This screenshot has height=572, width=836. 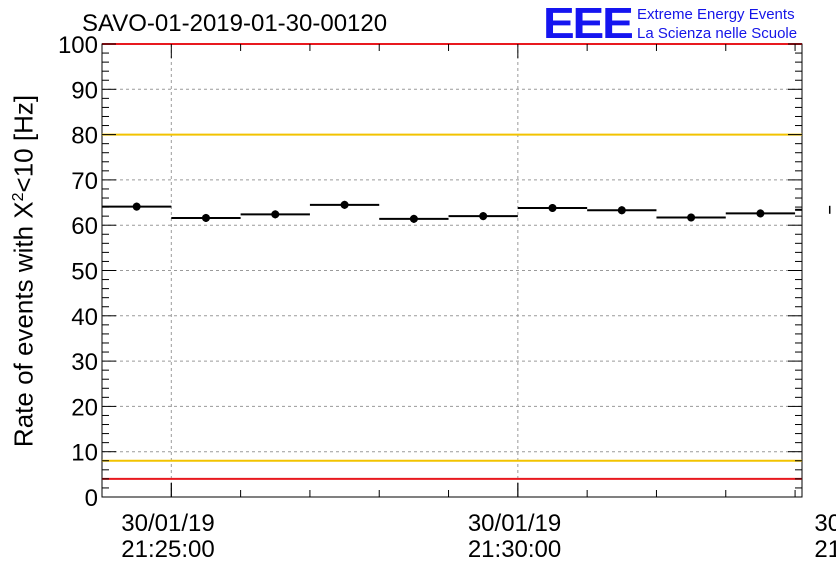 What do you see at coordinates (84, 136) in the screenshot?
I see `y-tick-label: 80` at bounding box center [84, 136].